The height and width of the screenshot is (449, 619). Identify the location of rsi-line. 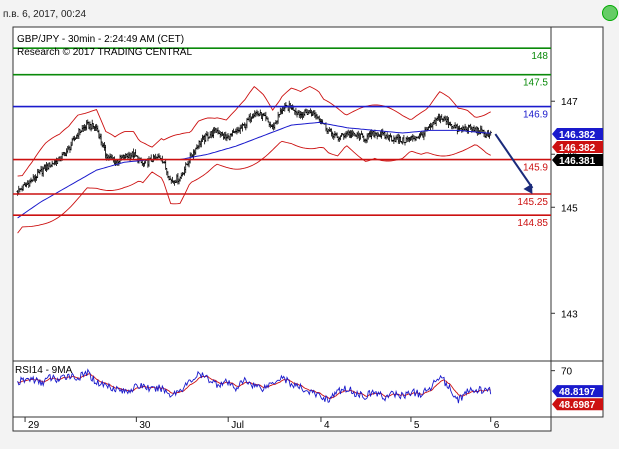
(254, 386).